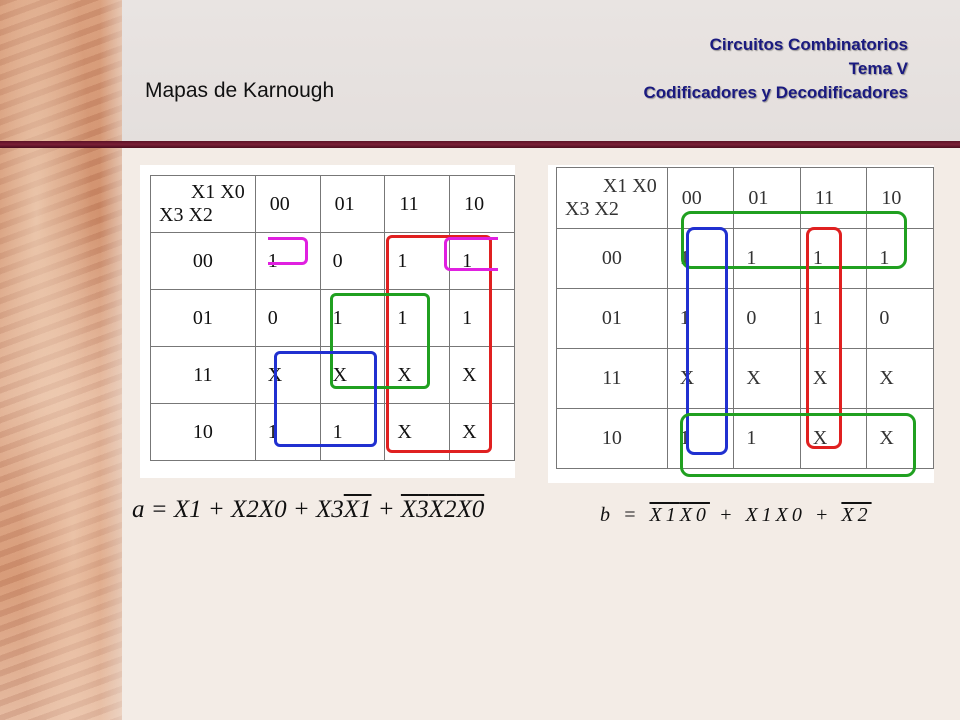 Image resolution: width=960 pixels, height=720 pixels. I want to click on equation-a-term-4b-negated: X2, so click(442, 509).